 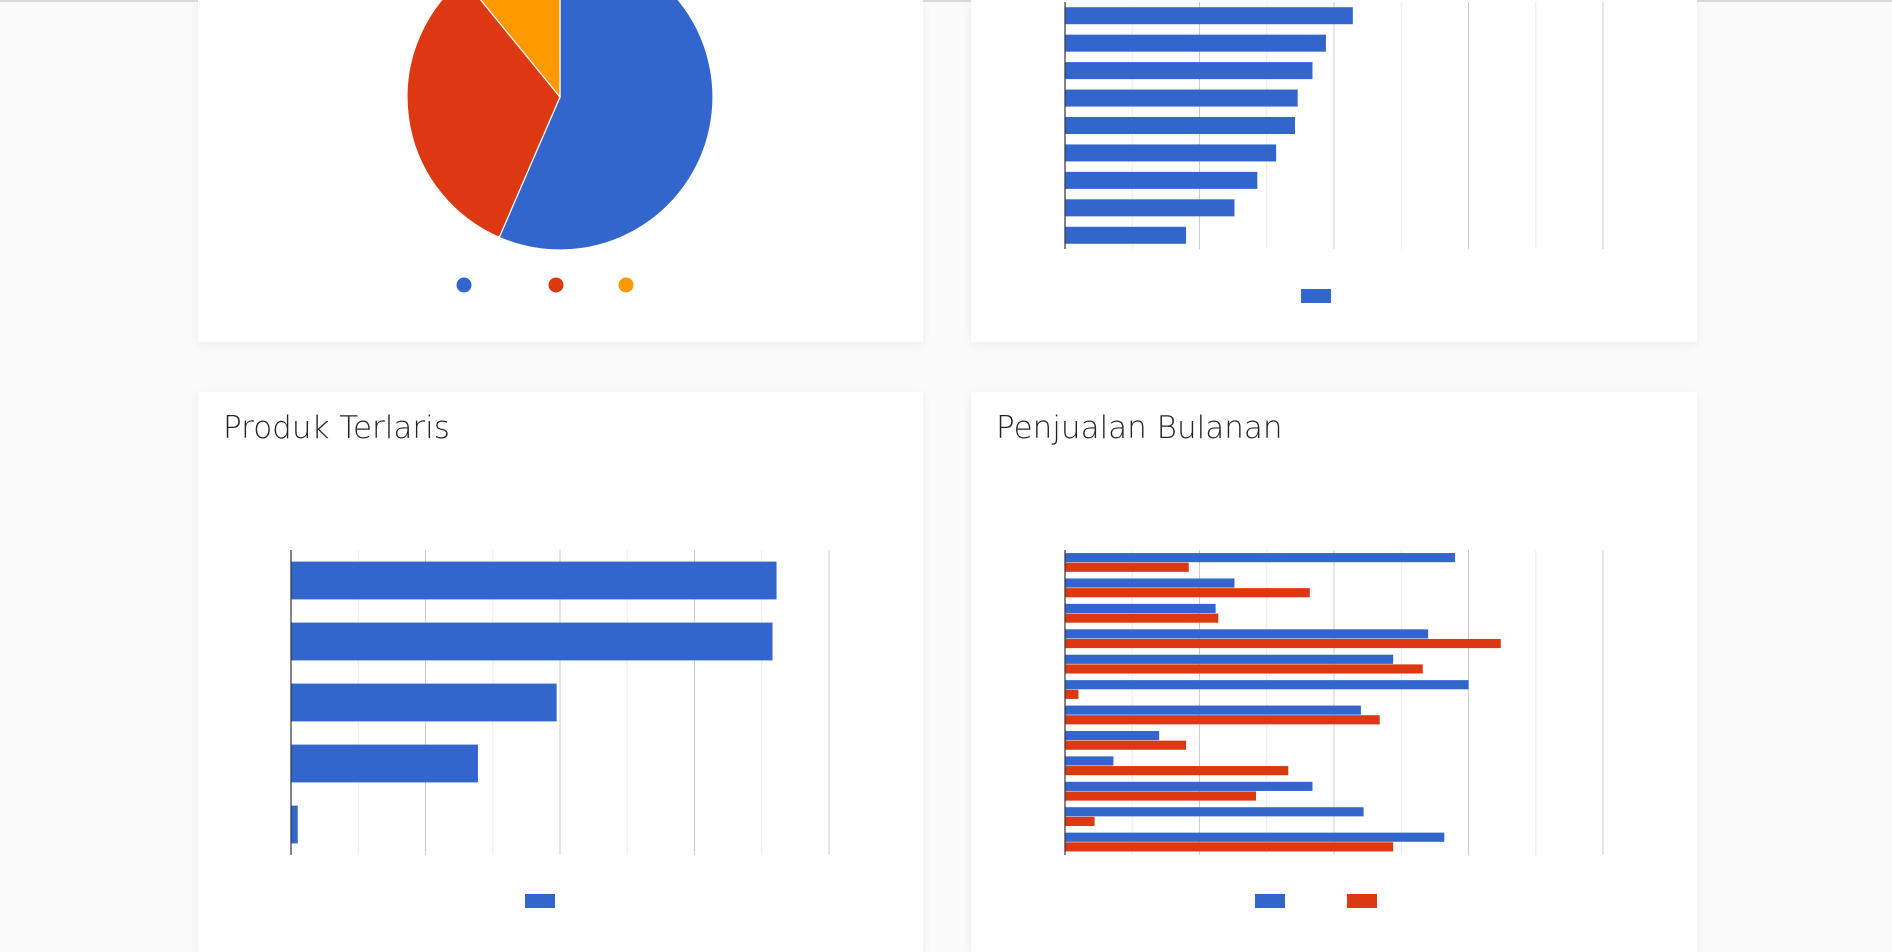 What do you see at coordinates (532, 641) in the screenshot?
I see `bar-pencil-units` at bounding box center [532, 641].